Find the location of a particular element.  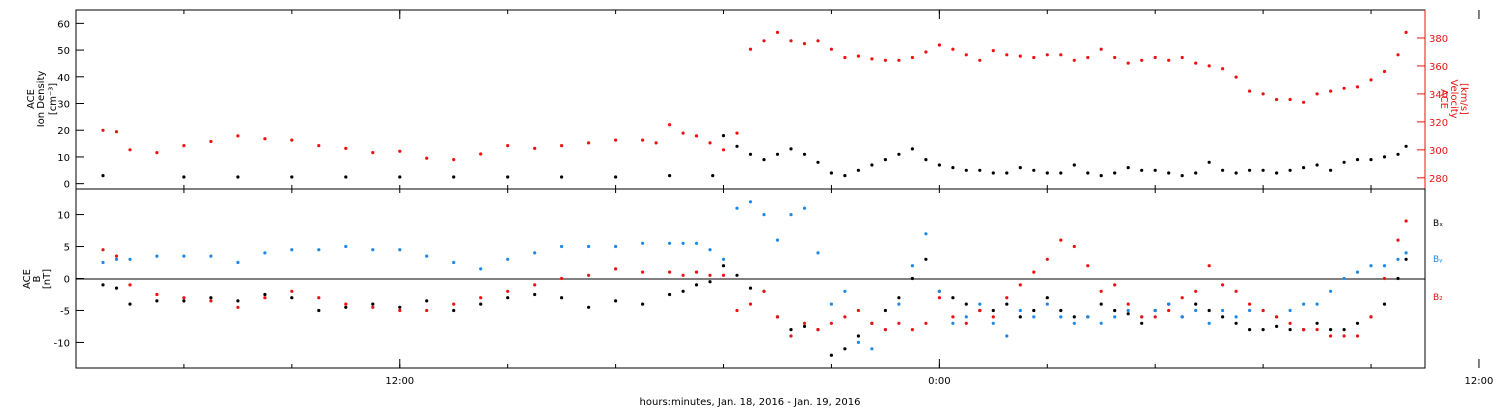

velocity-tick-label: 300 is located at coordinates (1438, 151).